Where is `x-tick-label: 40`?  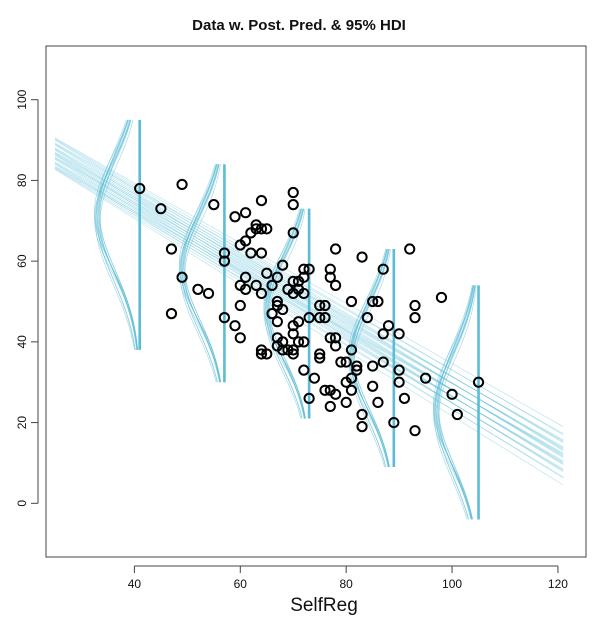
x-tick-label: 40 is located at coordinates (135, 584).